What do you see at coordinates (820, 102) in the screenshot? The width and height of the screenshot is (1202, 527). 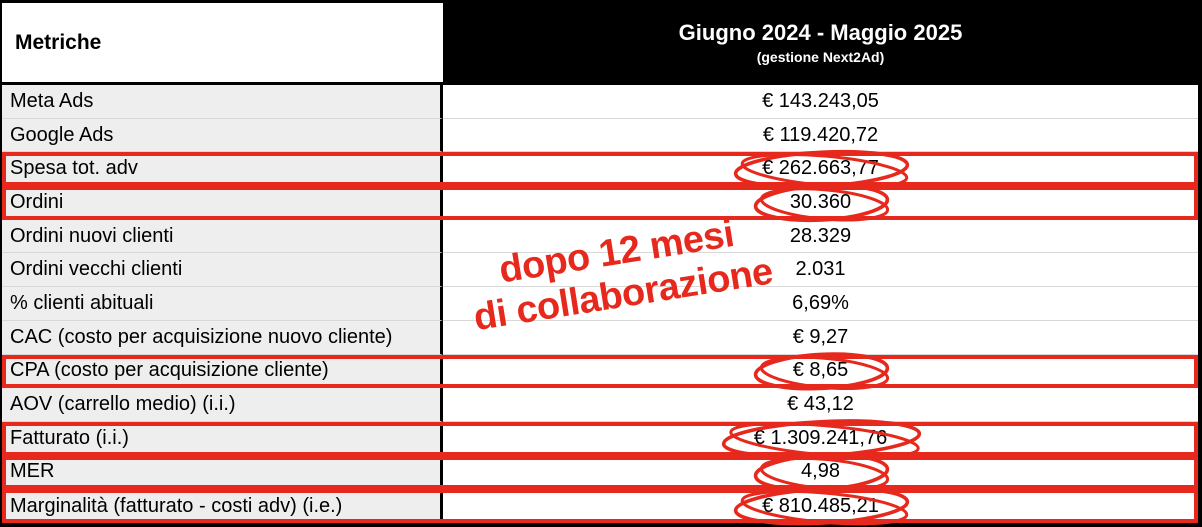 I see `metric-value: € 143.243,05` at bounding box center [820, 102].